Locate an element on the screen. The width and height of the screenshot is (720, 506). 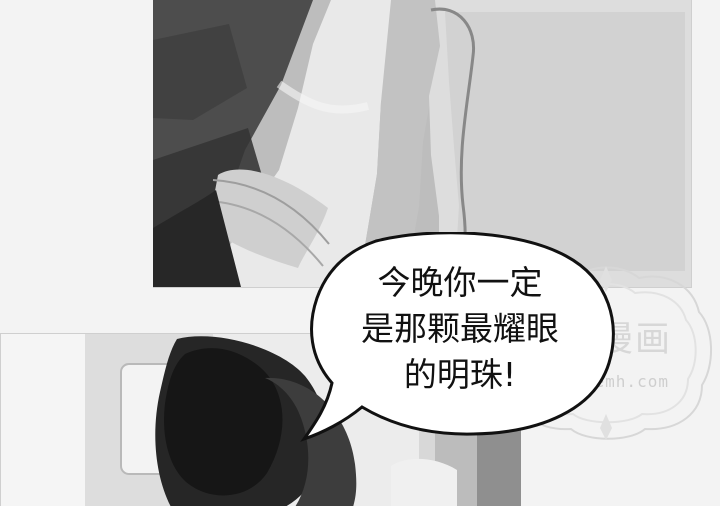
speech-line-3: 的明珠! is located at coordinates (460, 374).